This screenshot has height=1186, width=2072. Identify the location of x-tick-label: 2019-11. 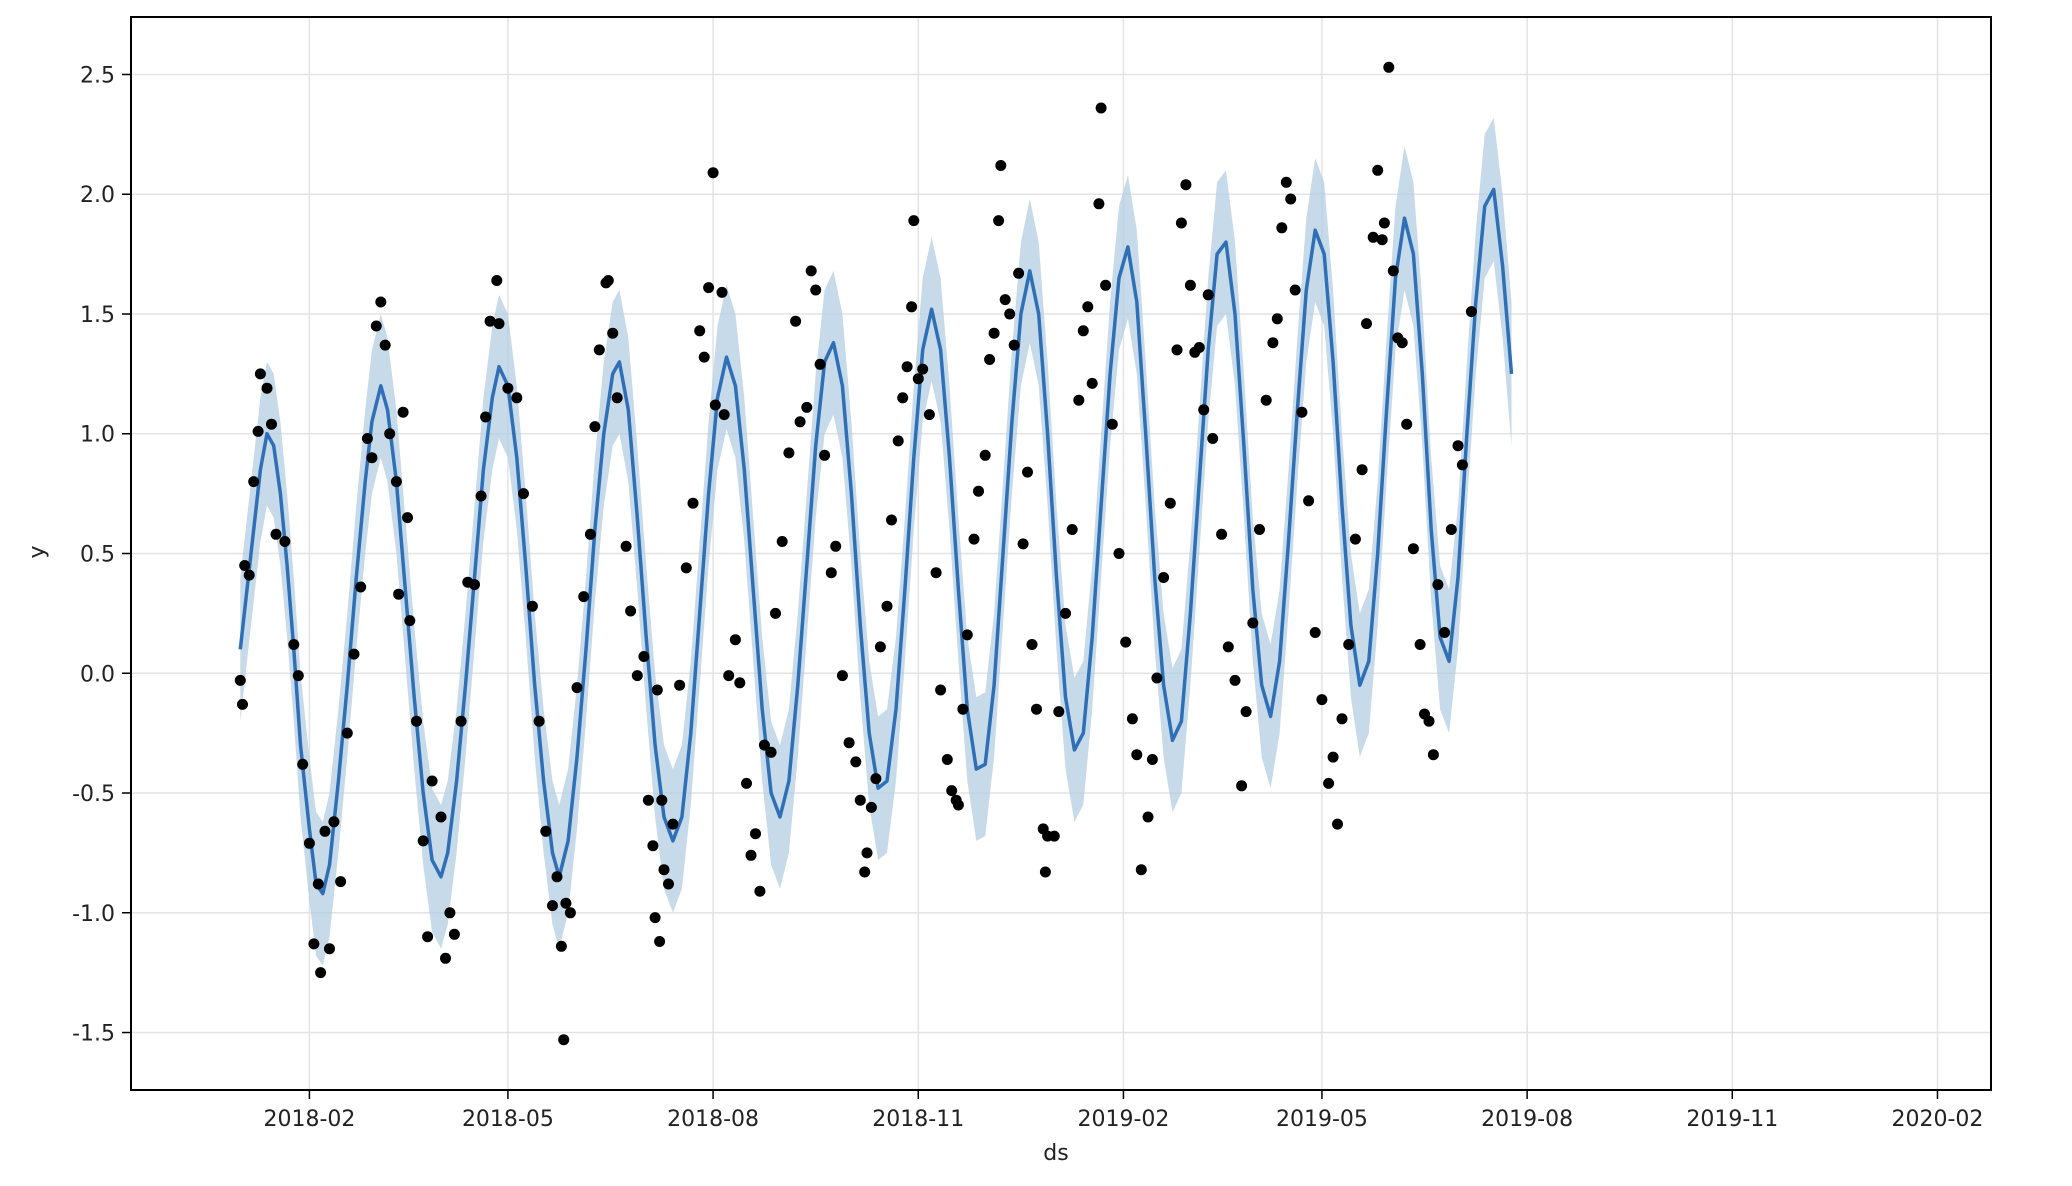
(1732, 1119).